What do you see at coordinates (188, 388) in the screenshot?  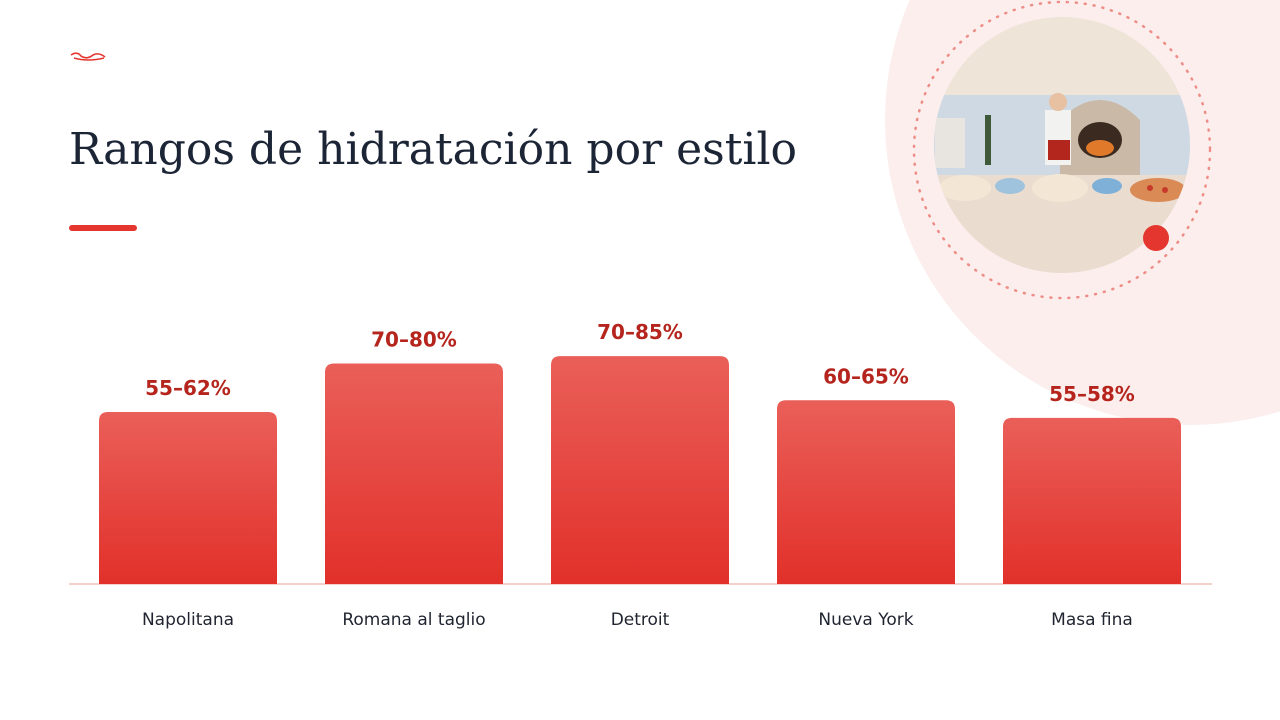 I see `value-label: 55–62%` at bounding box center [188, 388].